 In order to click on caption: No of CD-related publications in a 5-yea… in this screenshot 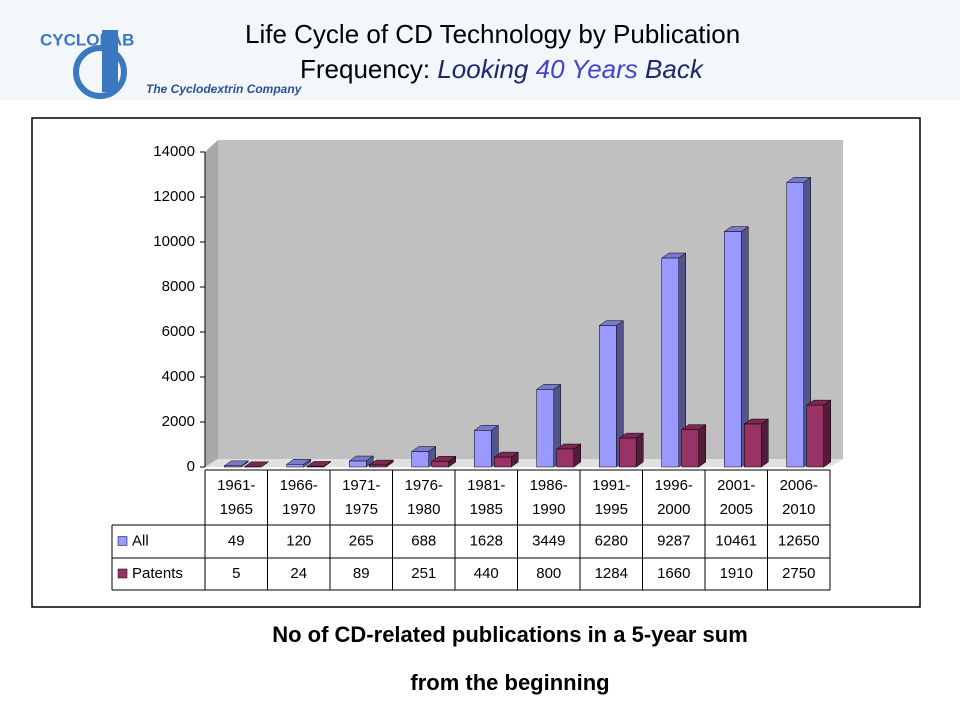, I will do `click(510, 634)`.